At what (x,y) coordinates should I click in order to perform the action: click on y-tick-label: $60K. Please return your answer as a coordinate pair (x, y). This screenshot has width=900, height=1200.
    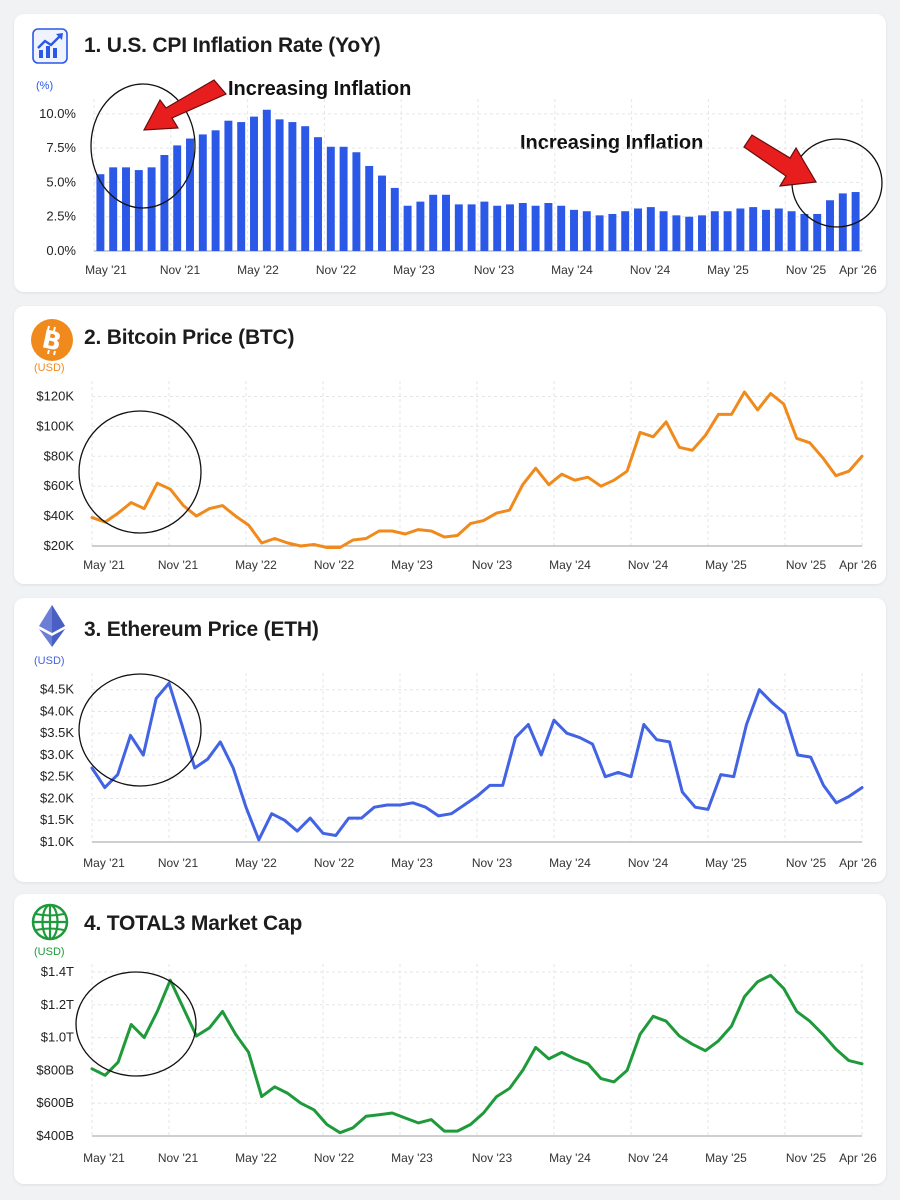
    Looking at the image, I should click on (59, 485).